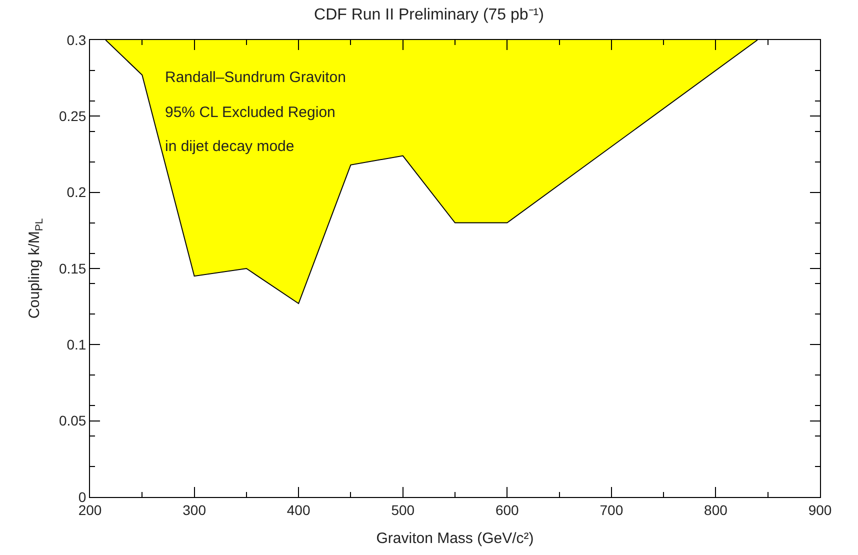 The image size is (858, 555). Describe the element at coordinates (403, 510) in the screenshot. I see `x-tick-label: 500` at that location.